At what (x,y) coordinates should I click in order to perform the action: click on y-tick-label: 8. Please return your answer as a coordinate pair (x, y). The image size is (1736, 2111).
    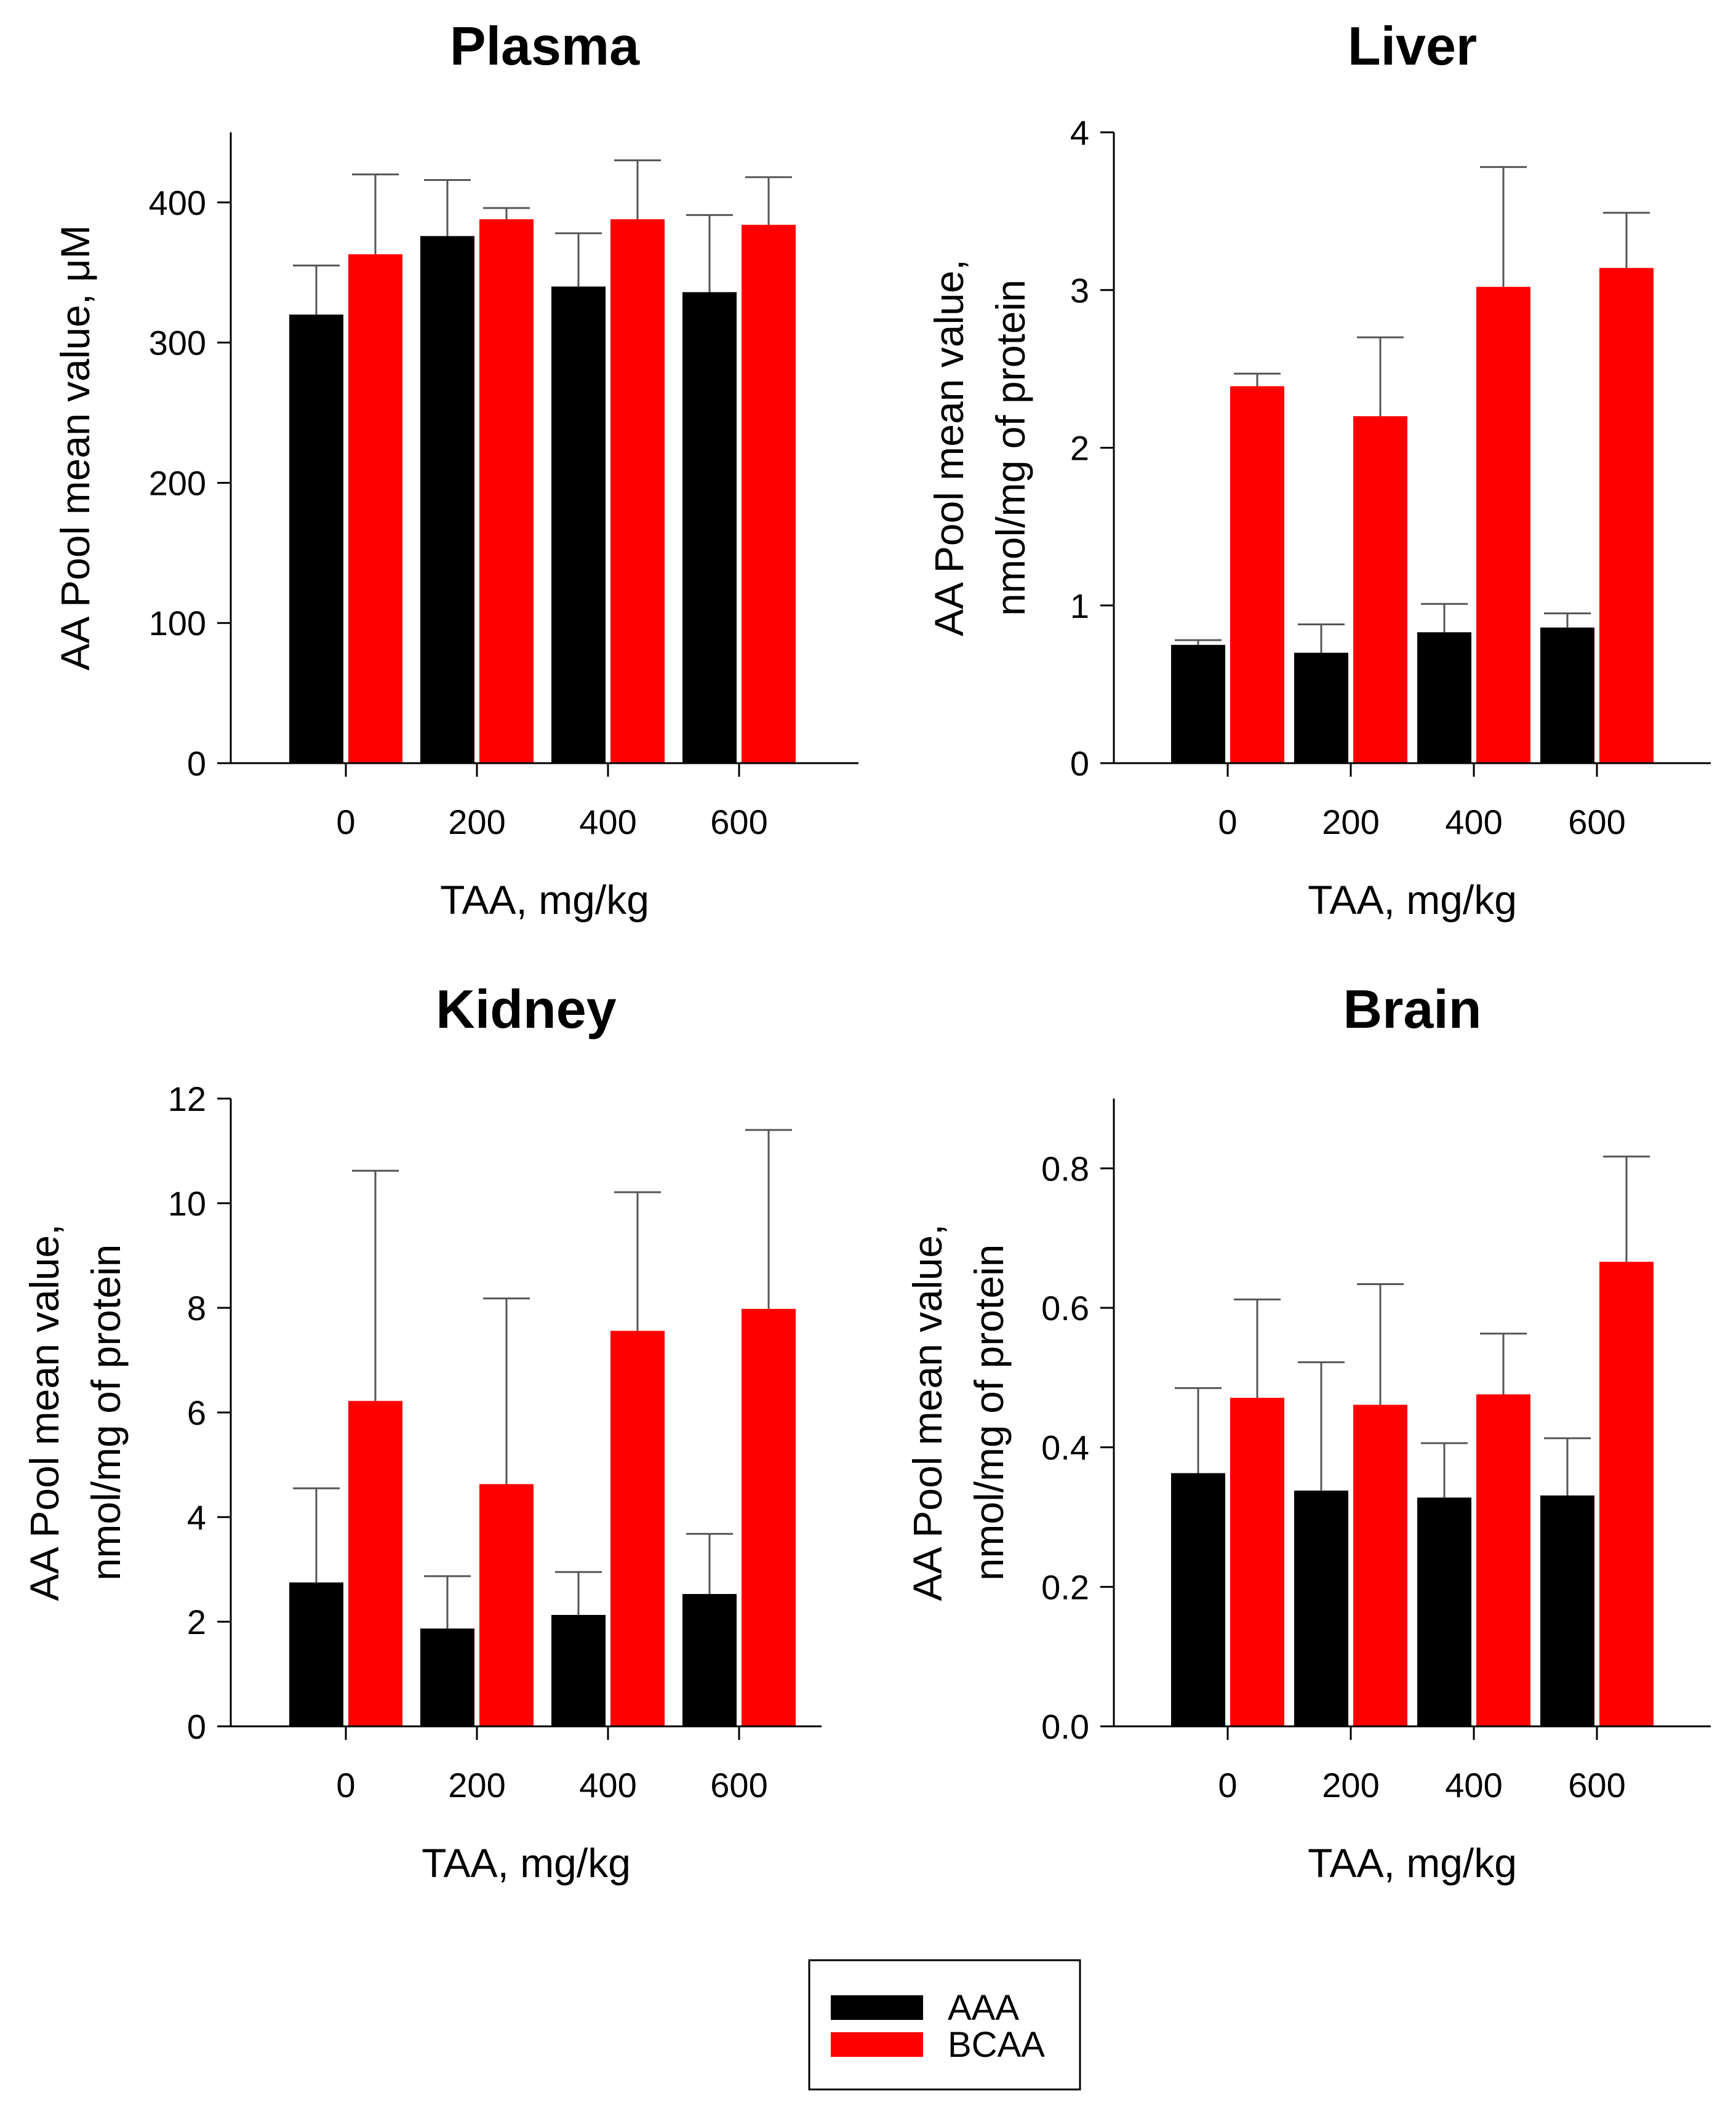
    Looking at the image, I should click on (196, 1308).